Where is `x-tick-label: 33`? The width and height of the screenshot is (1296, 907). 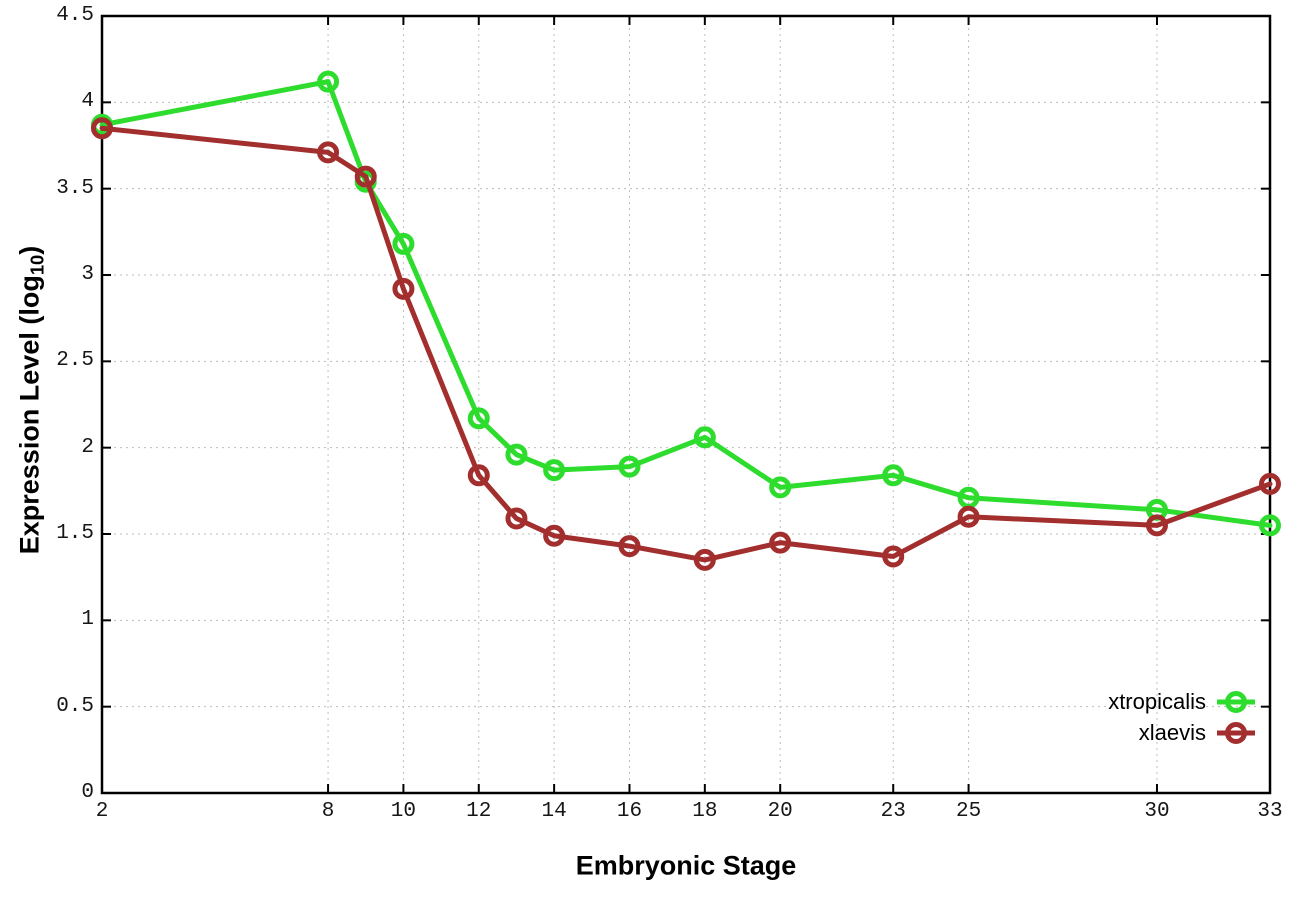
x-tick-label: 33 is located at coordinates (1270, 811).